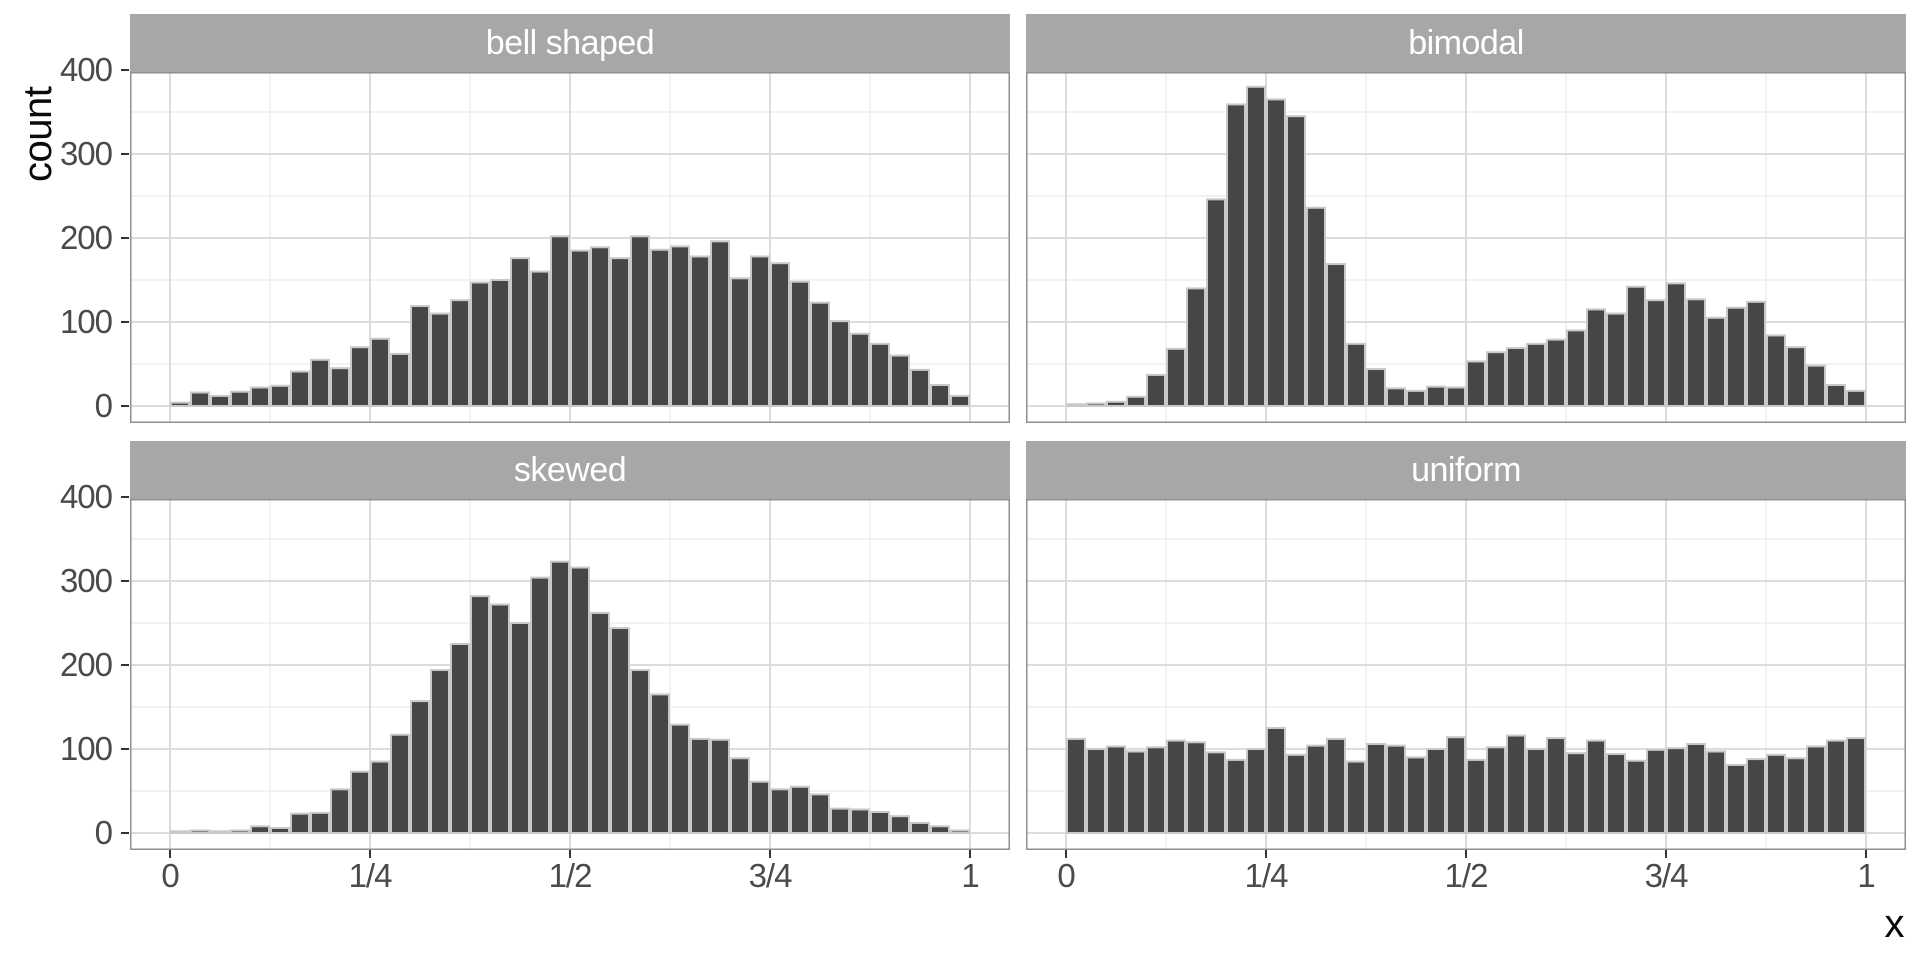 The width and height of the screenshot is (1920, 960). What do you see at coordinates (1066, 875) in the screenshot?
I see `x-tick-label: 0` at bounding box center [1066, 875].